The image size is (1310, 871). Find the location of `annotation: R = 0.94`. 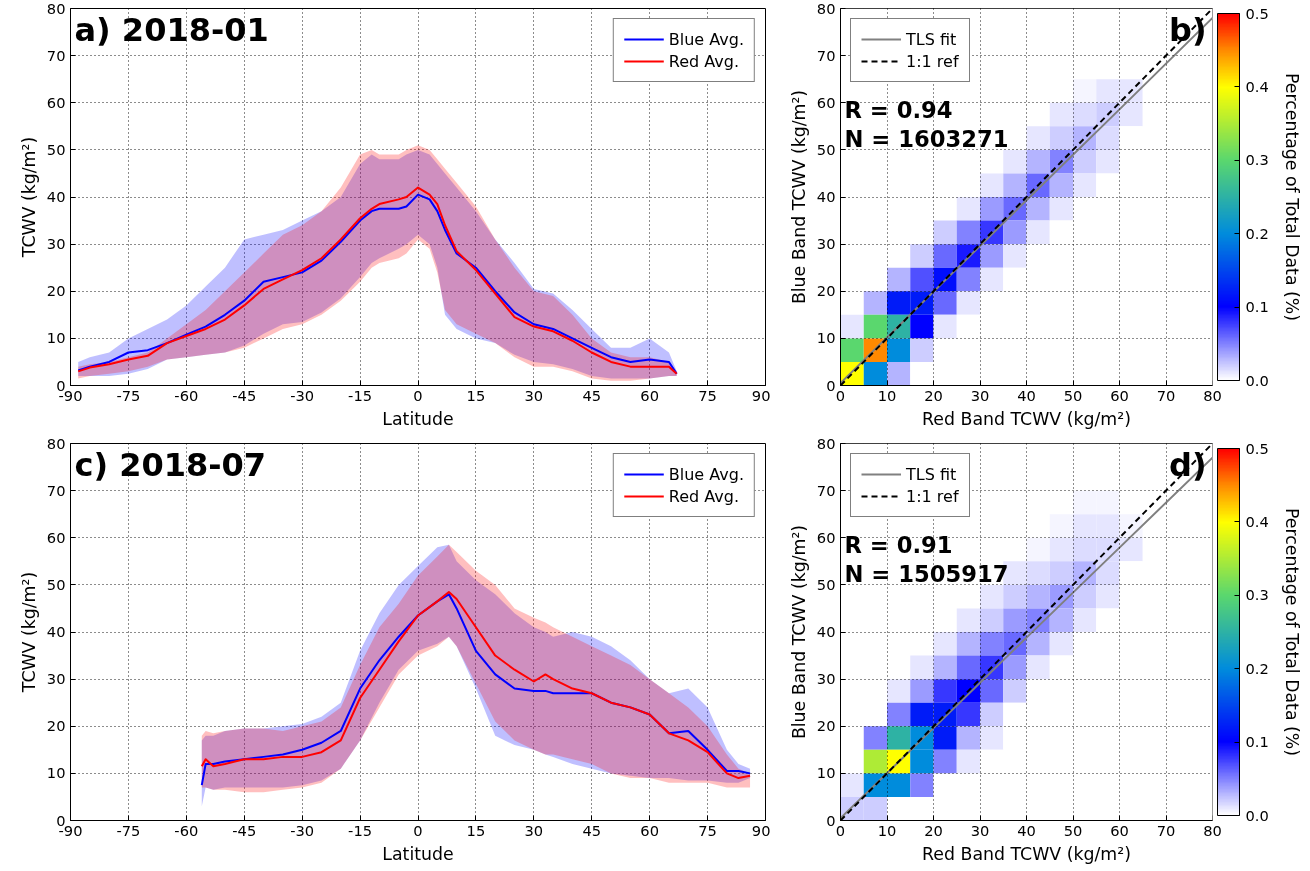

annotation: R = 0.94 is located at coordinates (898, 110).